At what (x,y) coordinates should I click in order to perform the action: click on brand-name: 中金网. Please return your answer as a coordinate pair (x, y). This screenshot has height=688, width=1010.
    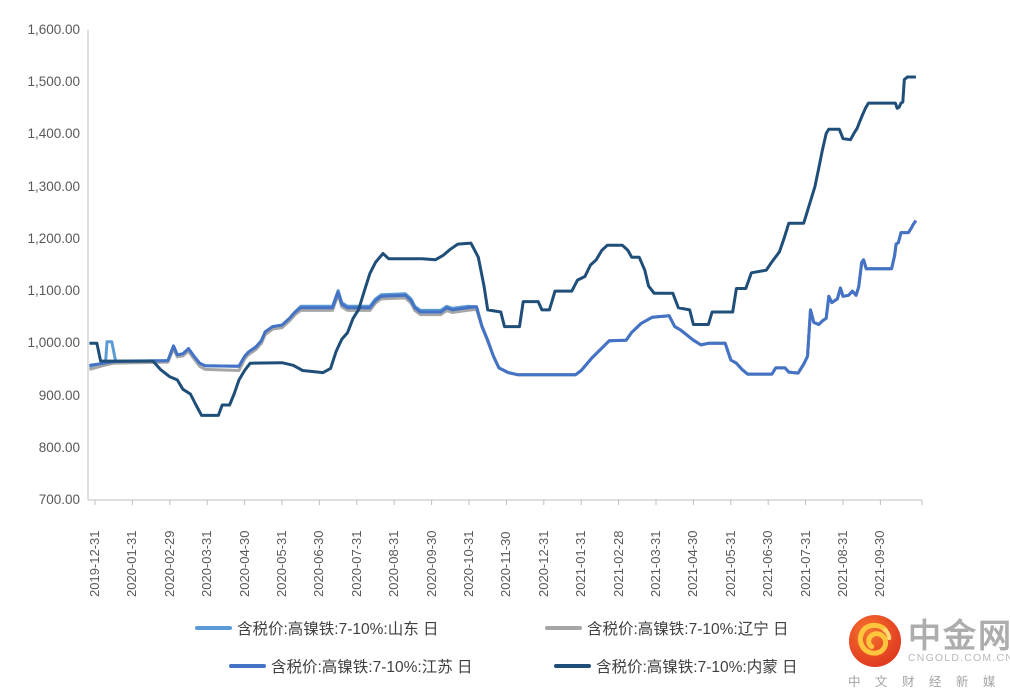
    Looking at the image, I should click on (959, 635).